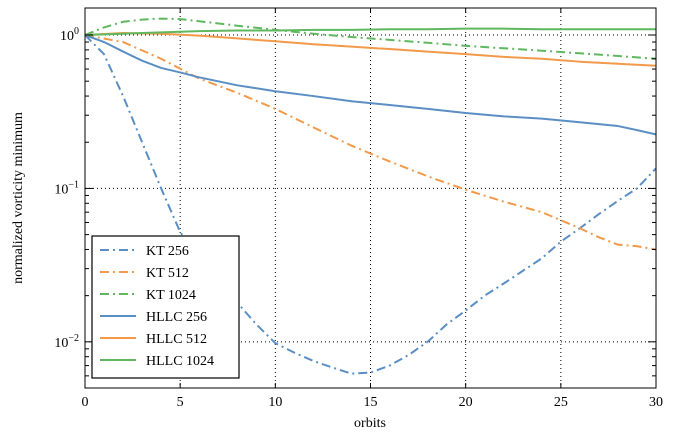 This screenshot has width=686, height=435. Describe the element at coordinates (561, 402) in the screenshot. I see `x-tick-label: 25` at that location.